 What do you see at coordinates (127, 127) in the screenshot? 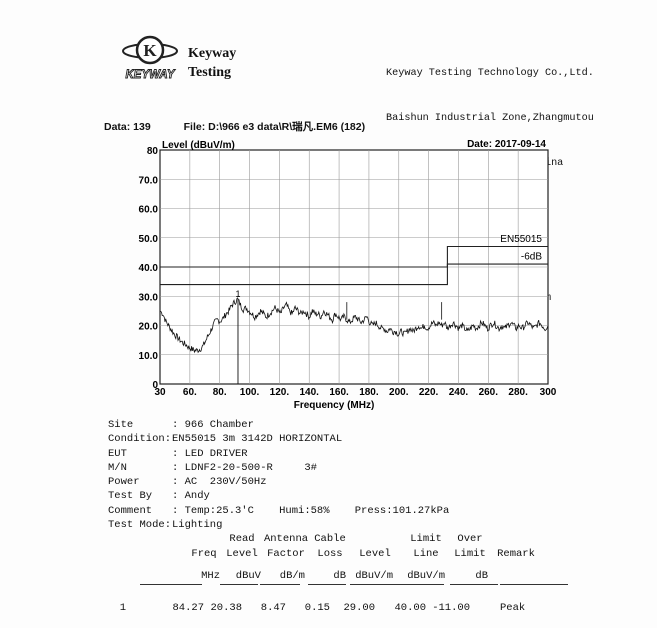
I see `data-number: Data: 139` at bounding box center [127, 127].